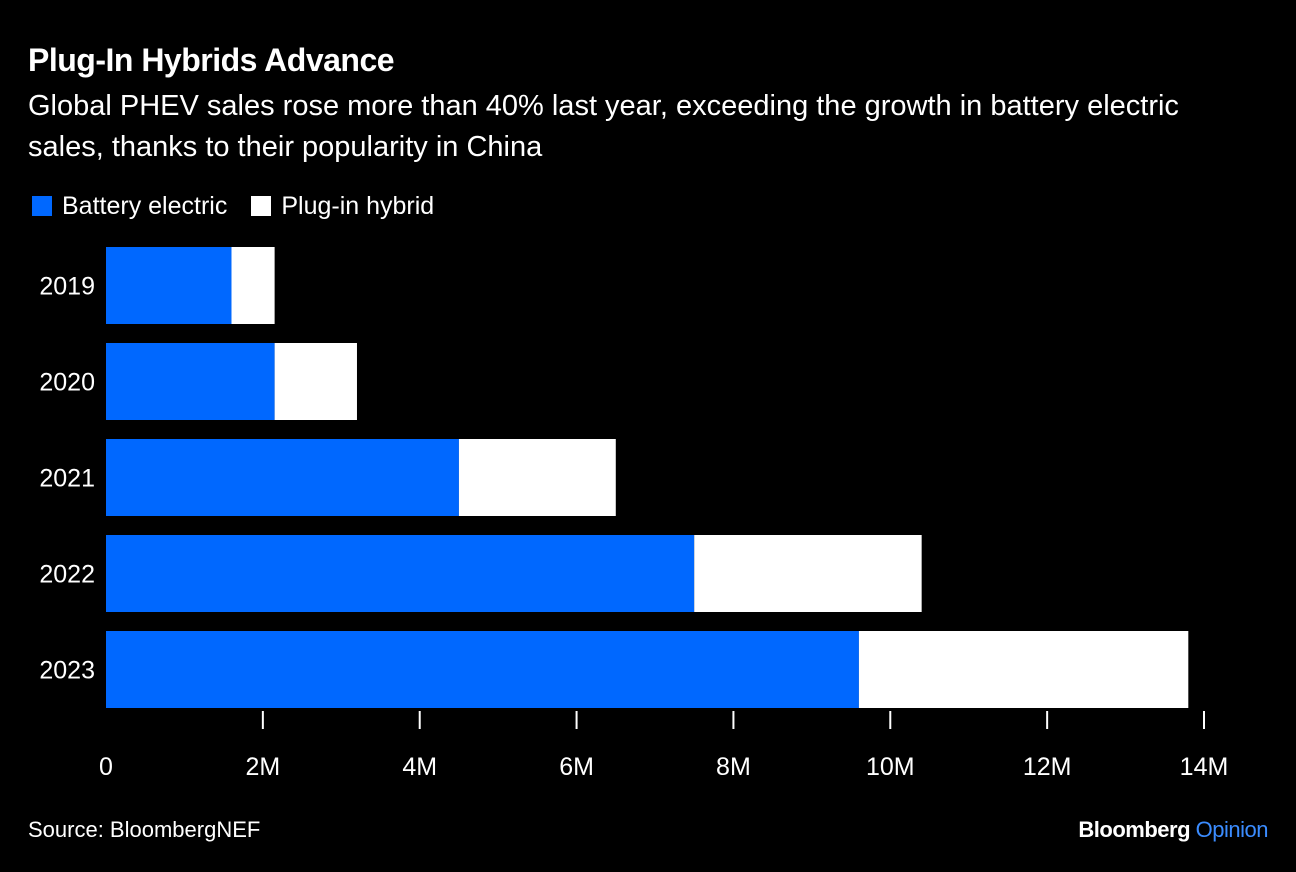 This screenshot has height=872, width=1296. Describe the element at coordinates (106, 767) in the screenshot. I see `x-tick-label-0: 0` at that location.